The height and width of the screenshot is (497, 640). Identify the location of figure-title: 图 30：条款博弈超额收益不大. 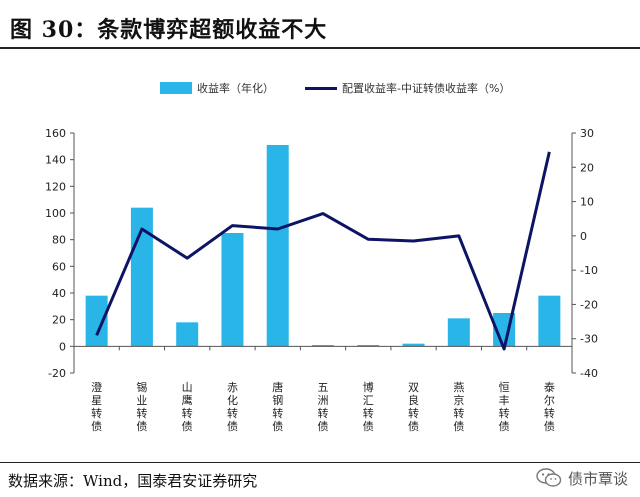
(169, 30).